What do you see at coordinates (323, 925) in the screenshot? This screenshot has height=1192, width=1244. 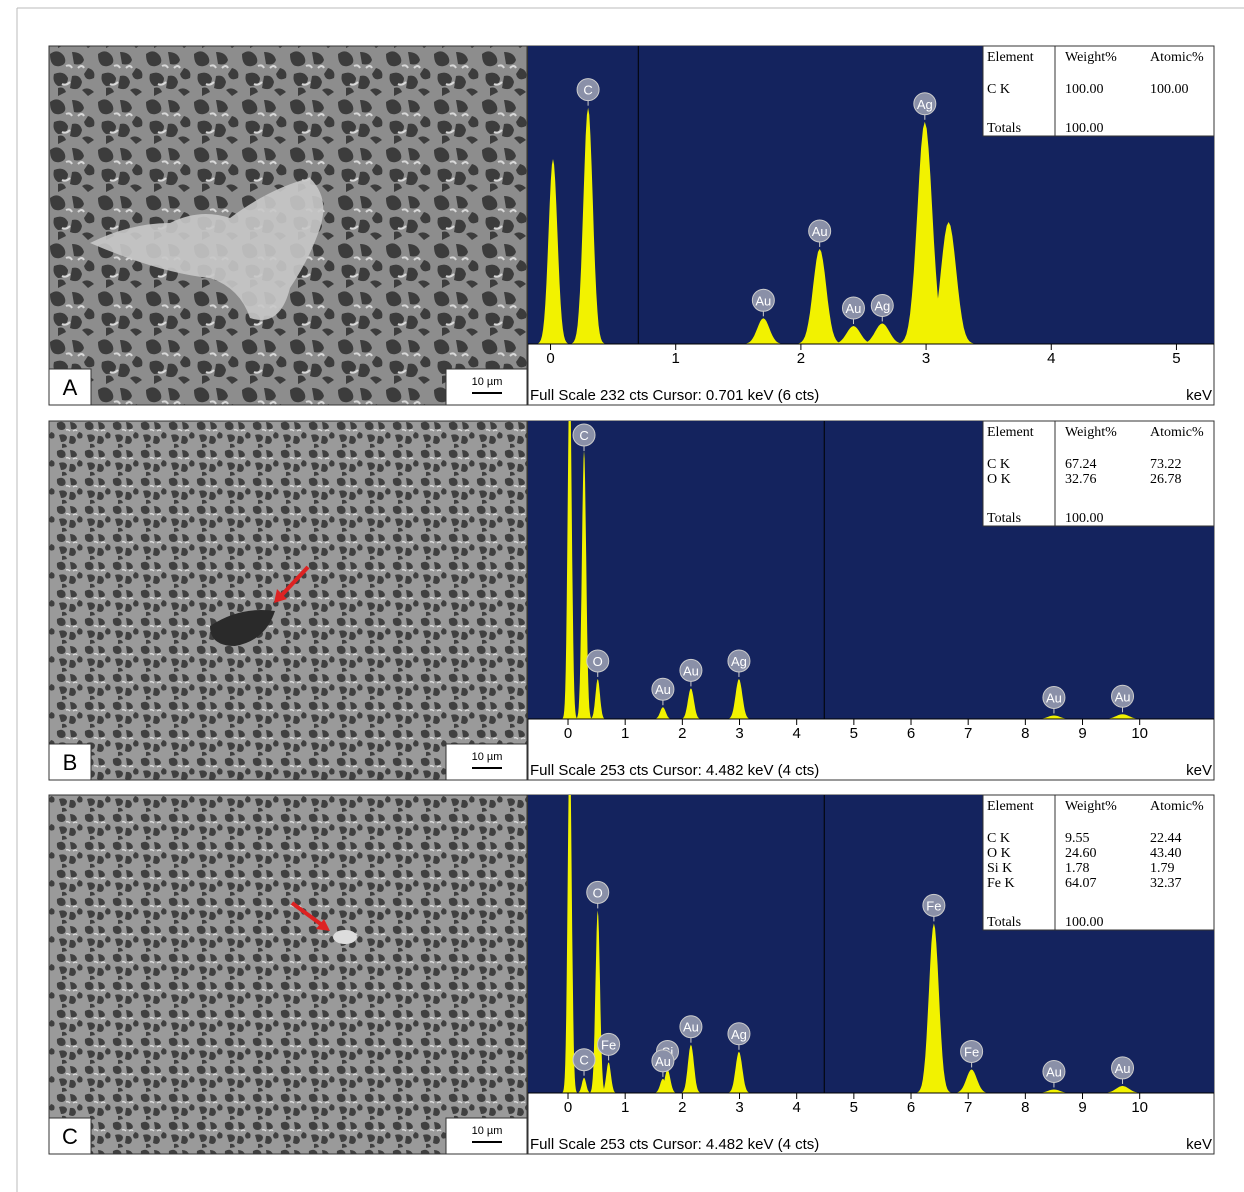 I see `arrow-head` at bounding box center [323, 925].